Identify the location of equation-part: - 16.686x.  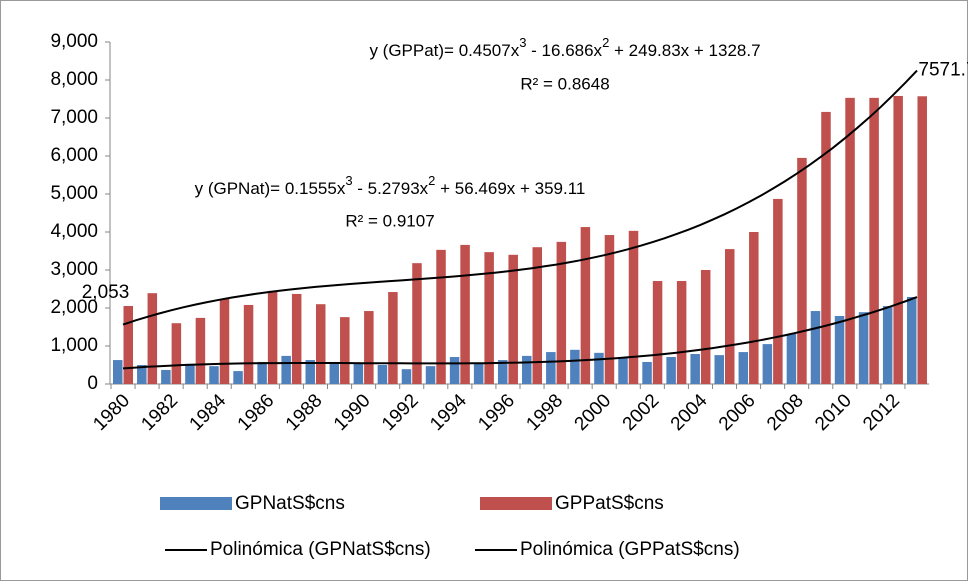
(564, 50).